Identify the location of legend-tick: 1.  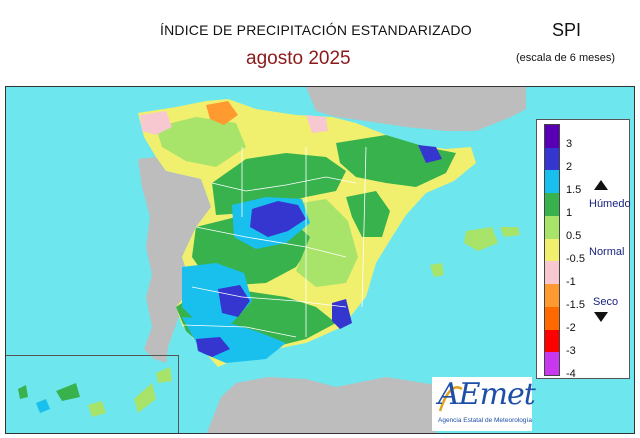
(569, 213).